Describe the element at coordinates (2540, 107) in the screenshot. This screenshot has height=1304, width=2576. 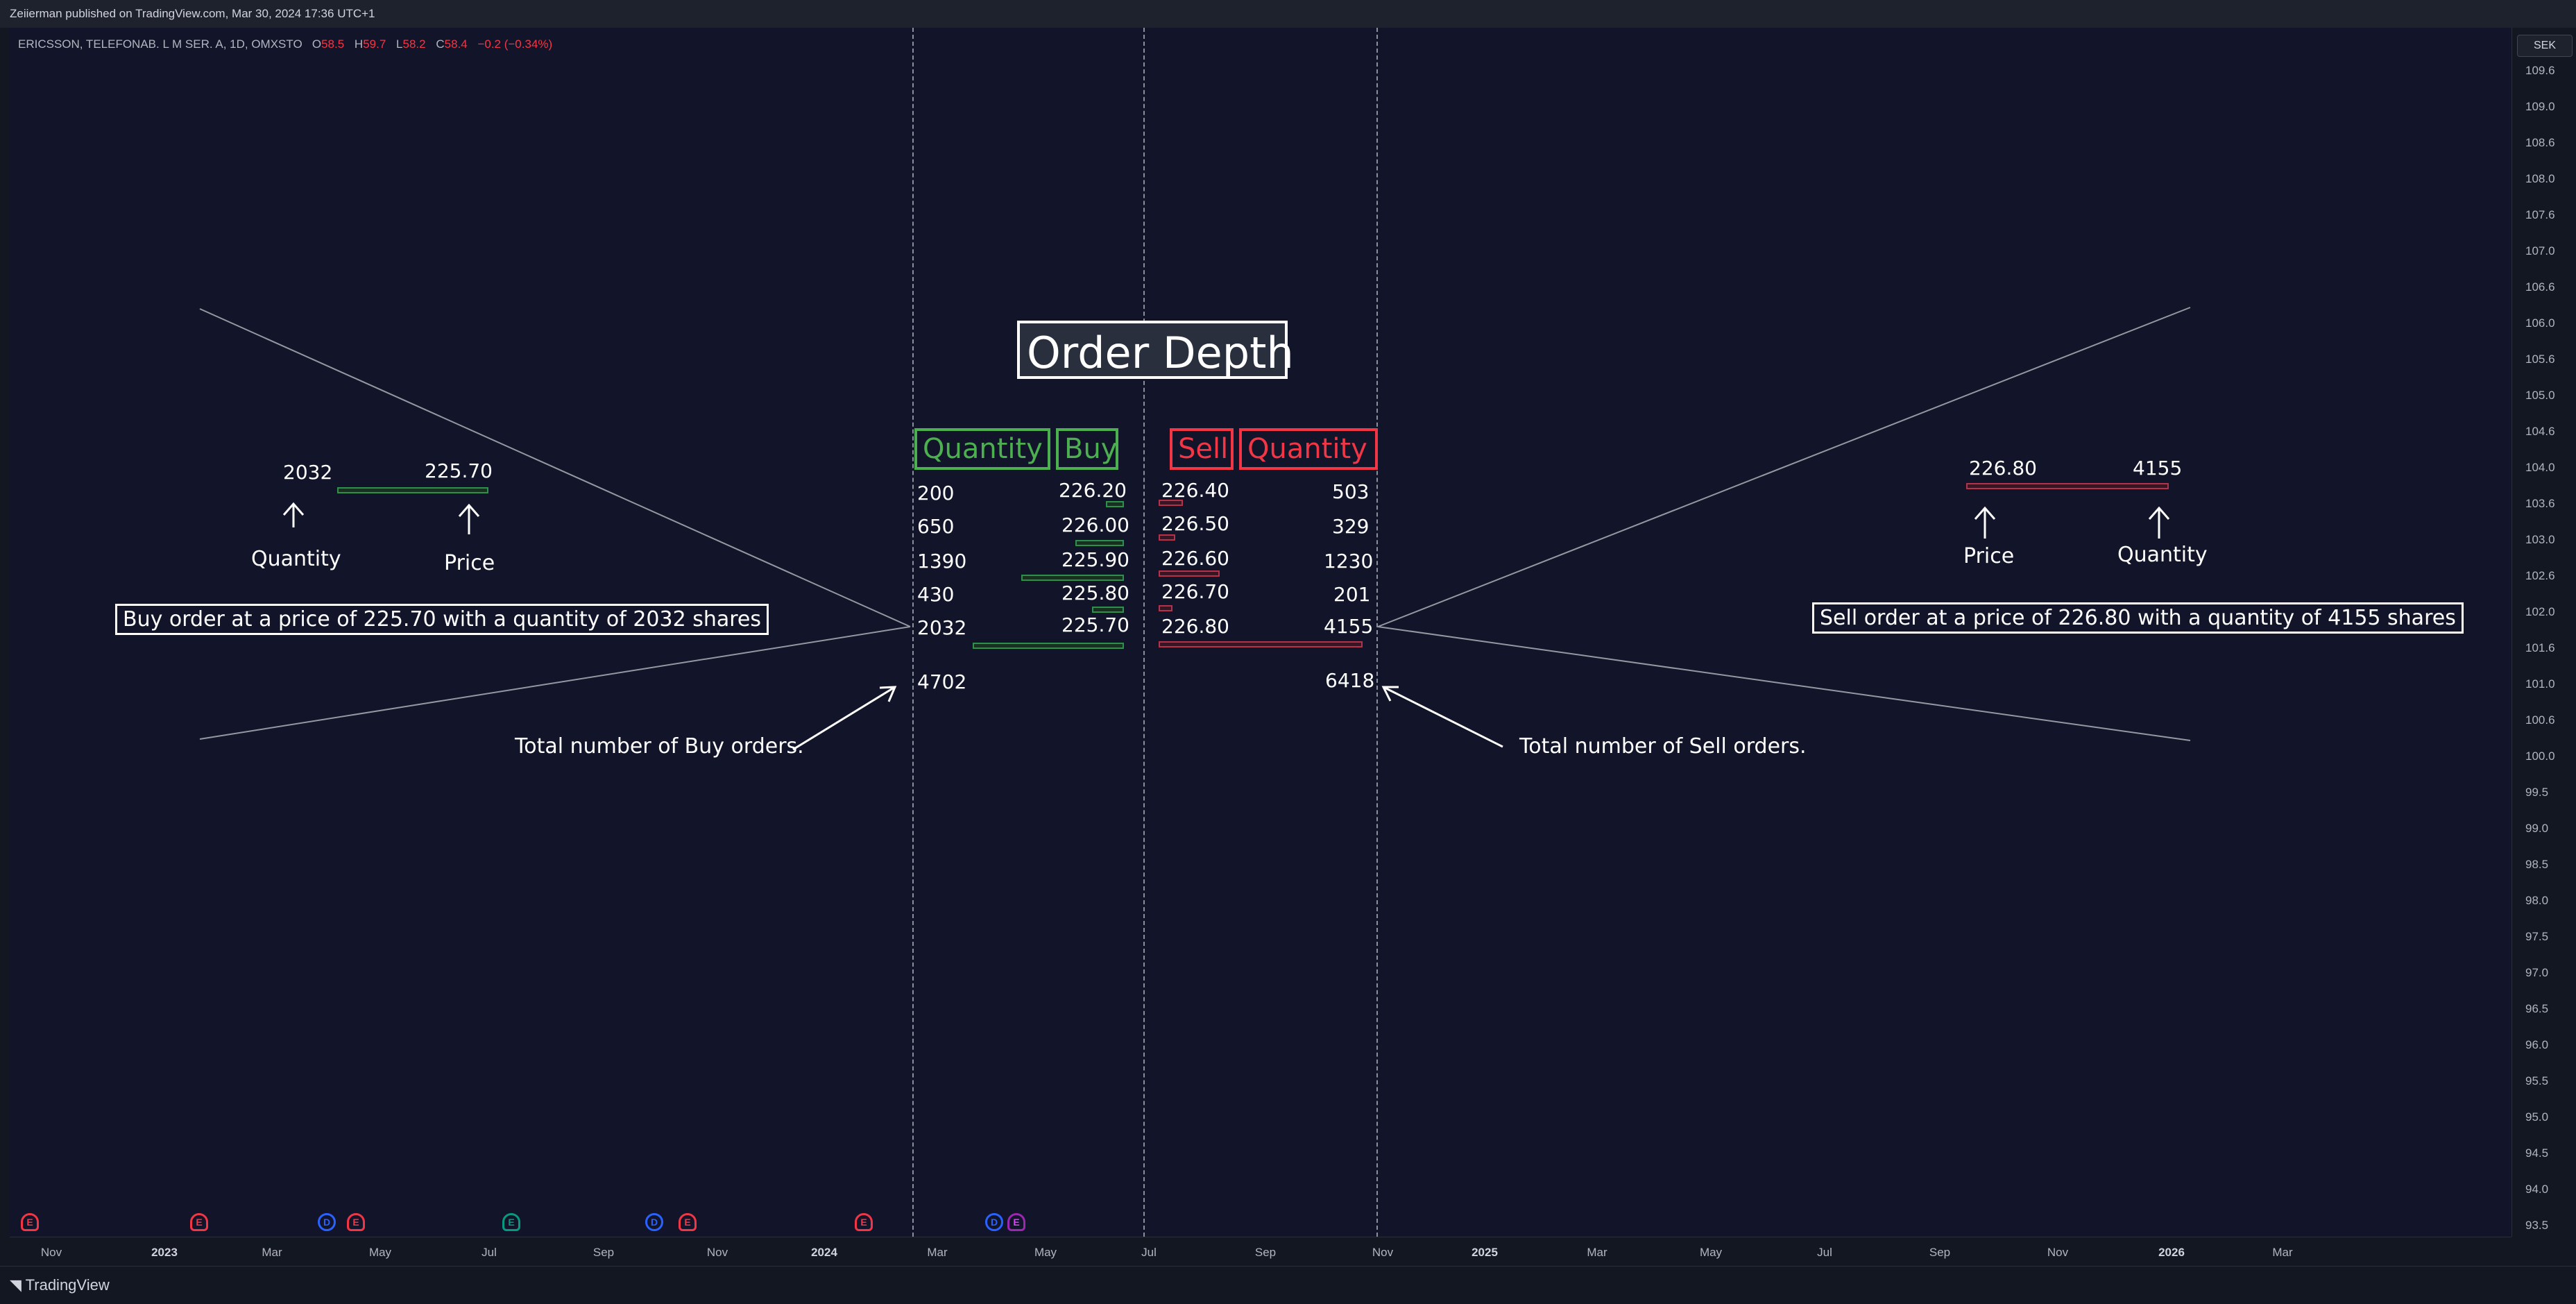
I see `price-tick: 109.0` at that location.